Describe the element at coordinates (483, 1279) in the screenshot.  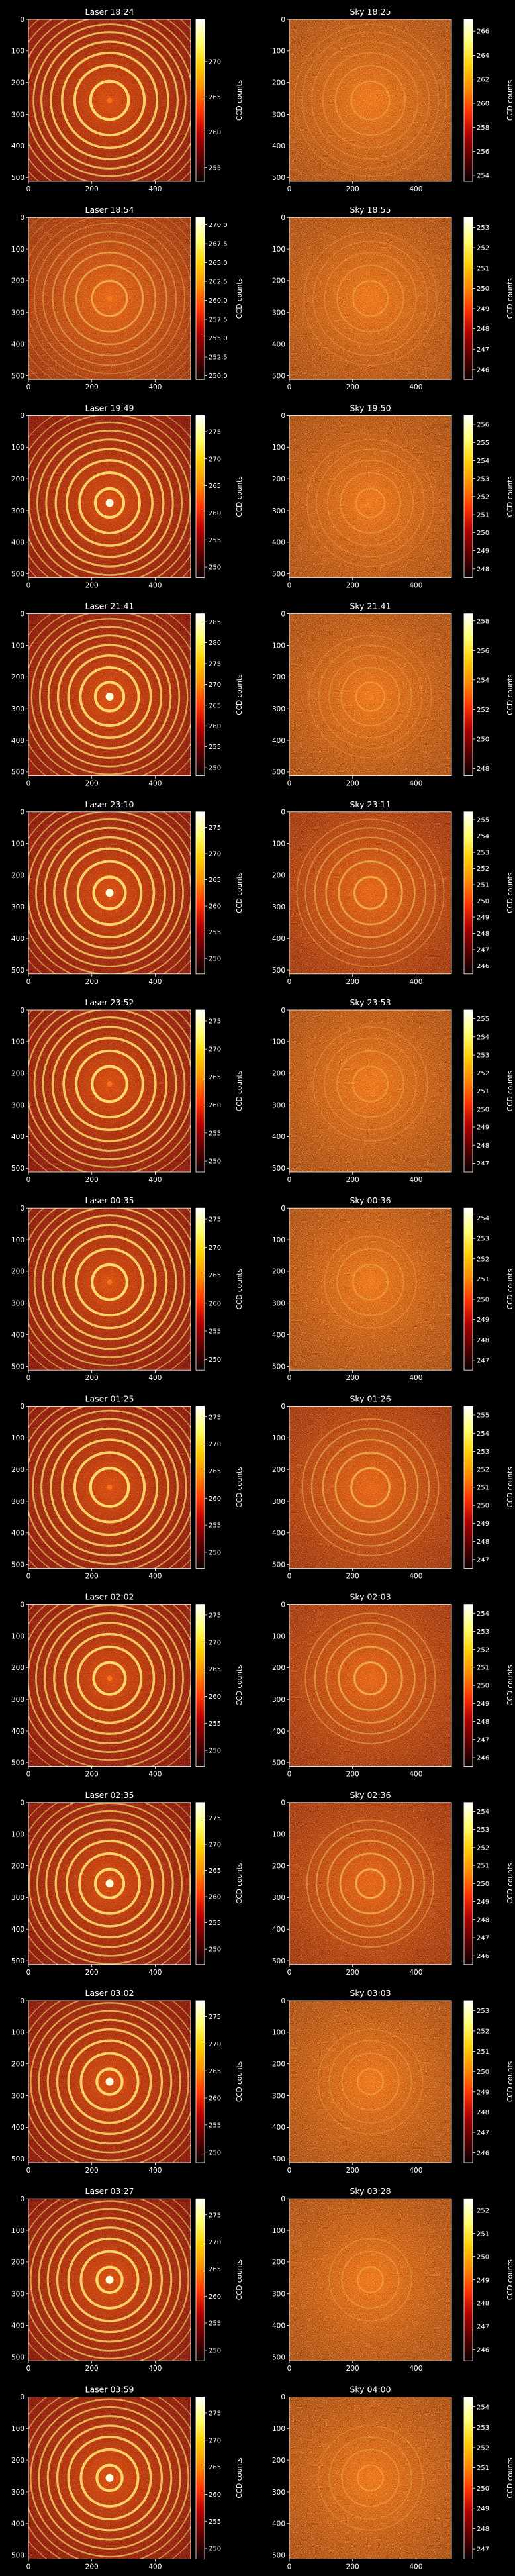
I see `colorbar-tick-label: 251` at that location.